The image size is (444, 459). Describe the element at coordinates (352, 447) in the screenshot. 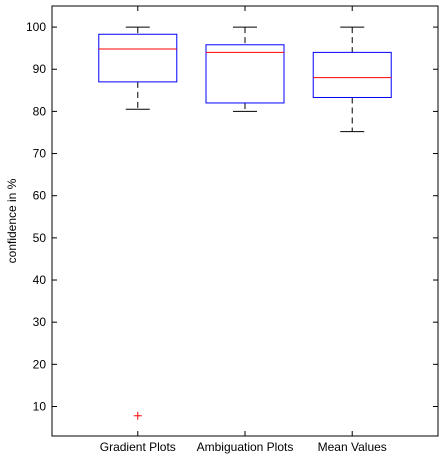

I see `x-tick-label: Mean Values` at that location.